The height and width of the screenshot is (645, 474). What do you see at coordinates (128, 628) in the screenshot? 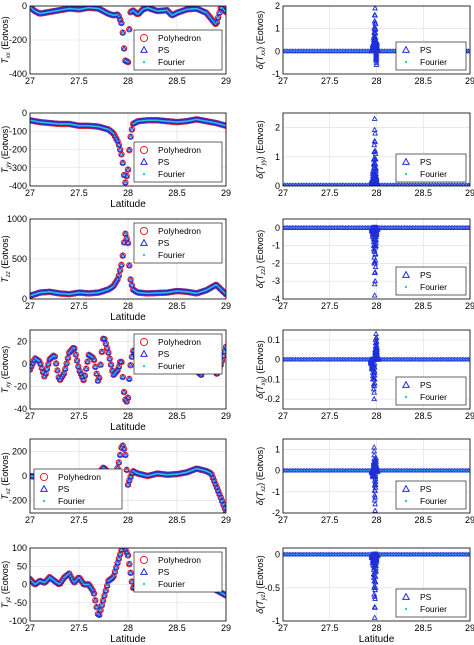
I see `x-tick-label: 28` at bounding box center [128, 628].